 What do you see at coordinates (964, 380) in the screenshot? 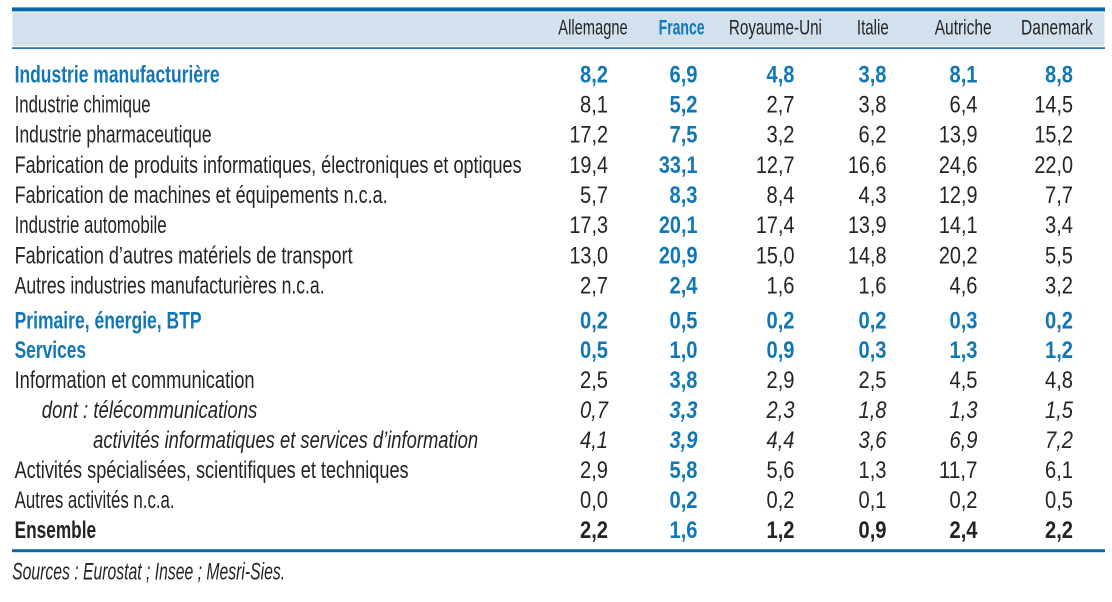
I see `svg-text: 4,5` at bounding box center [964, 380].